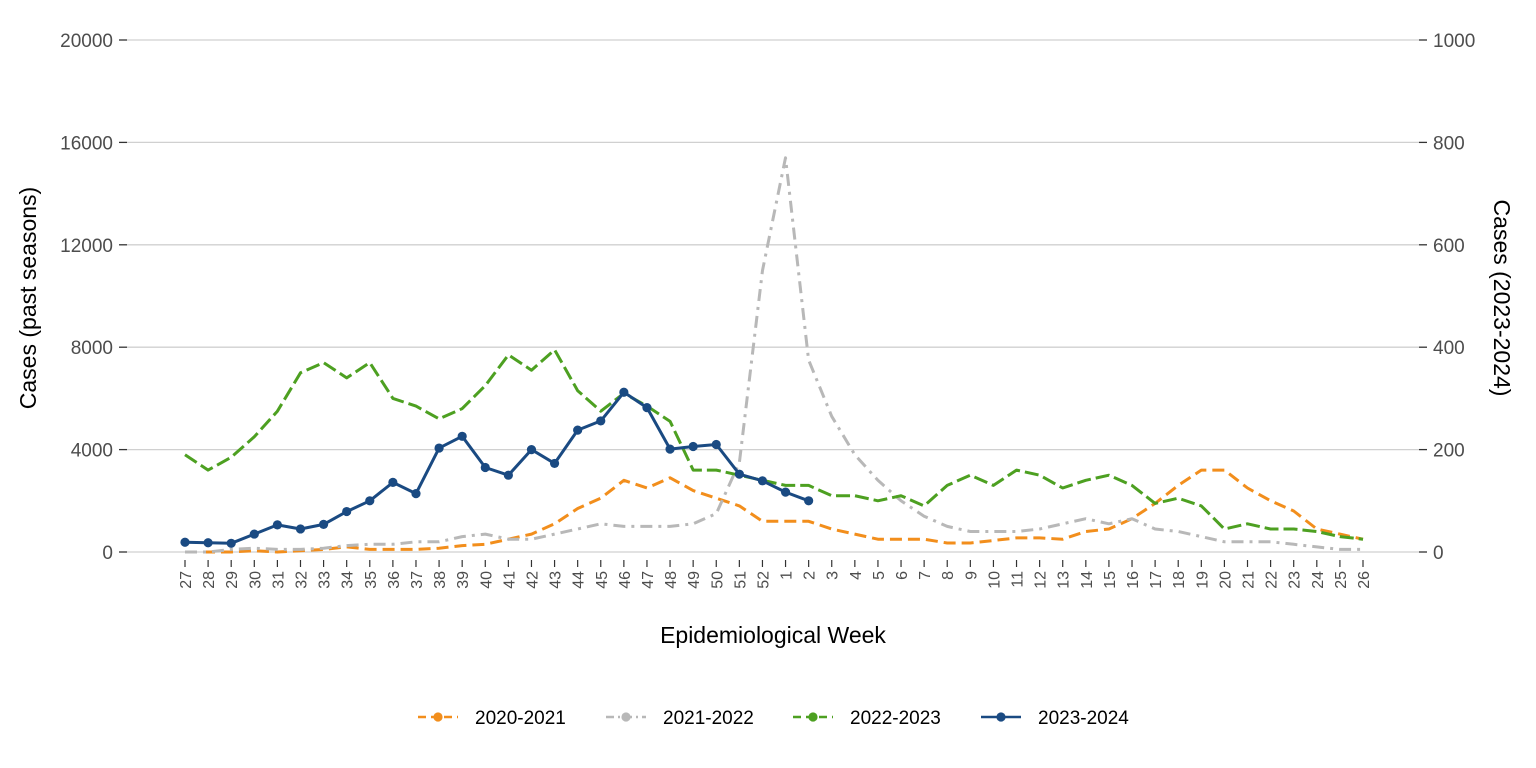  I want to click on left-axis: 0 4000 8000 12000 16000 20000, so click(93, 297).